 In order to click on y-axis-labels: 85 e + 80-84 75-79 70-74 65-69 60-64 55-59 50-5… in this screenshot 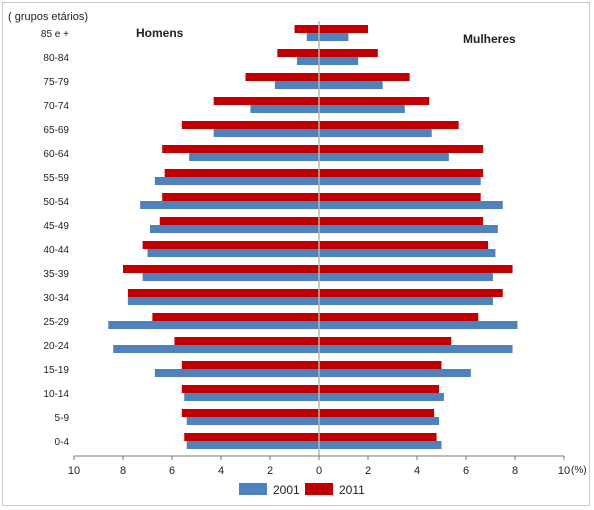, I will do `click(55, 238)`.